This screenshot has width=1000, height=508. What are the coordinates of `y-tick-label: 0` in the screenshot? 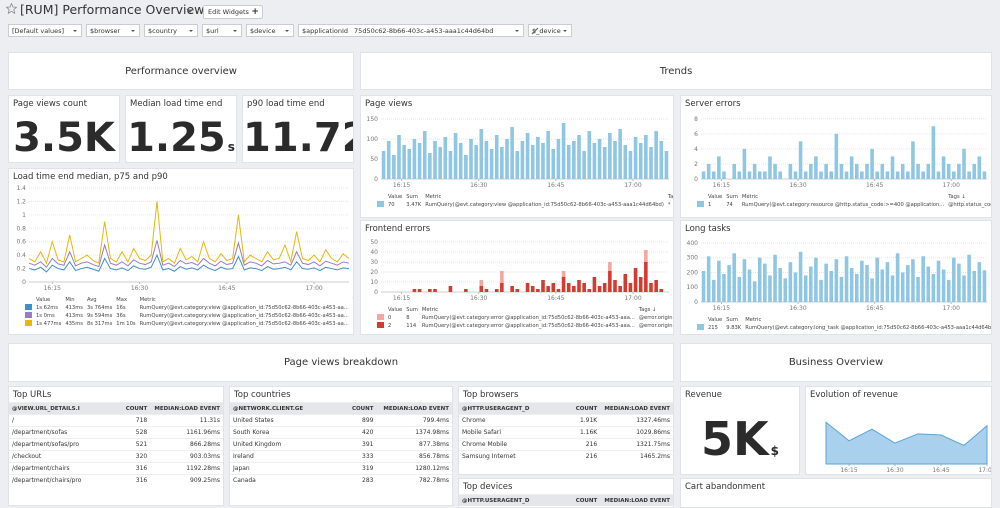 It's located at (376, 292).